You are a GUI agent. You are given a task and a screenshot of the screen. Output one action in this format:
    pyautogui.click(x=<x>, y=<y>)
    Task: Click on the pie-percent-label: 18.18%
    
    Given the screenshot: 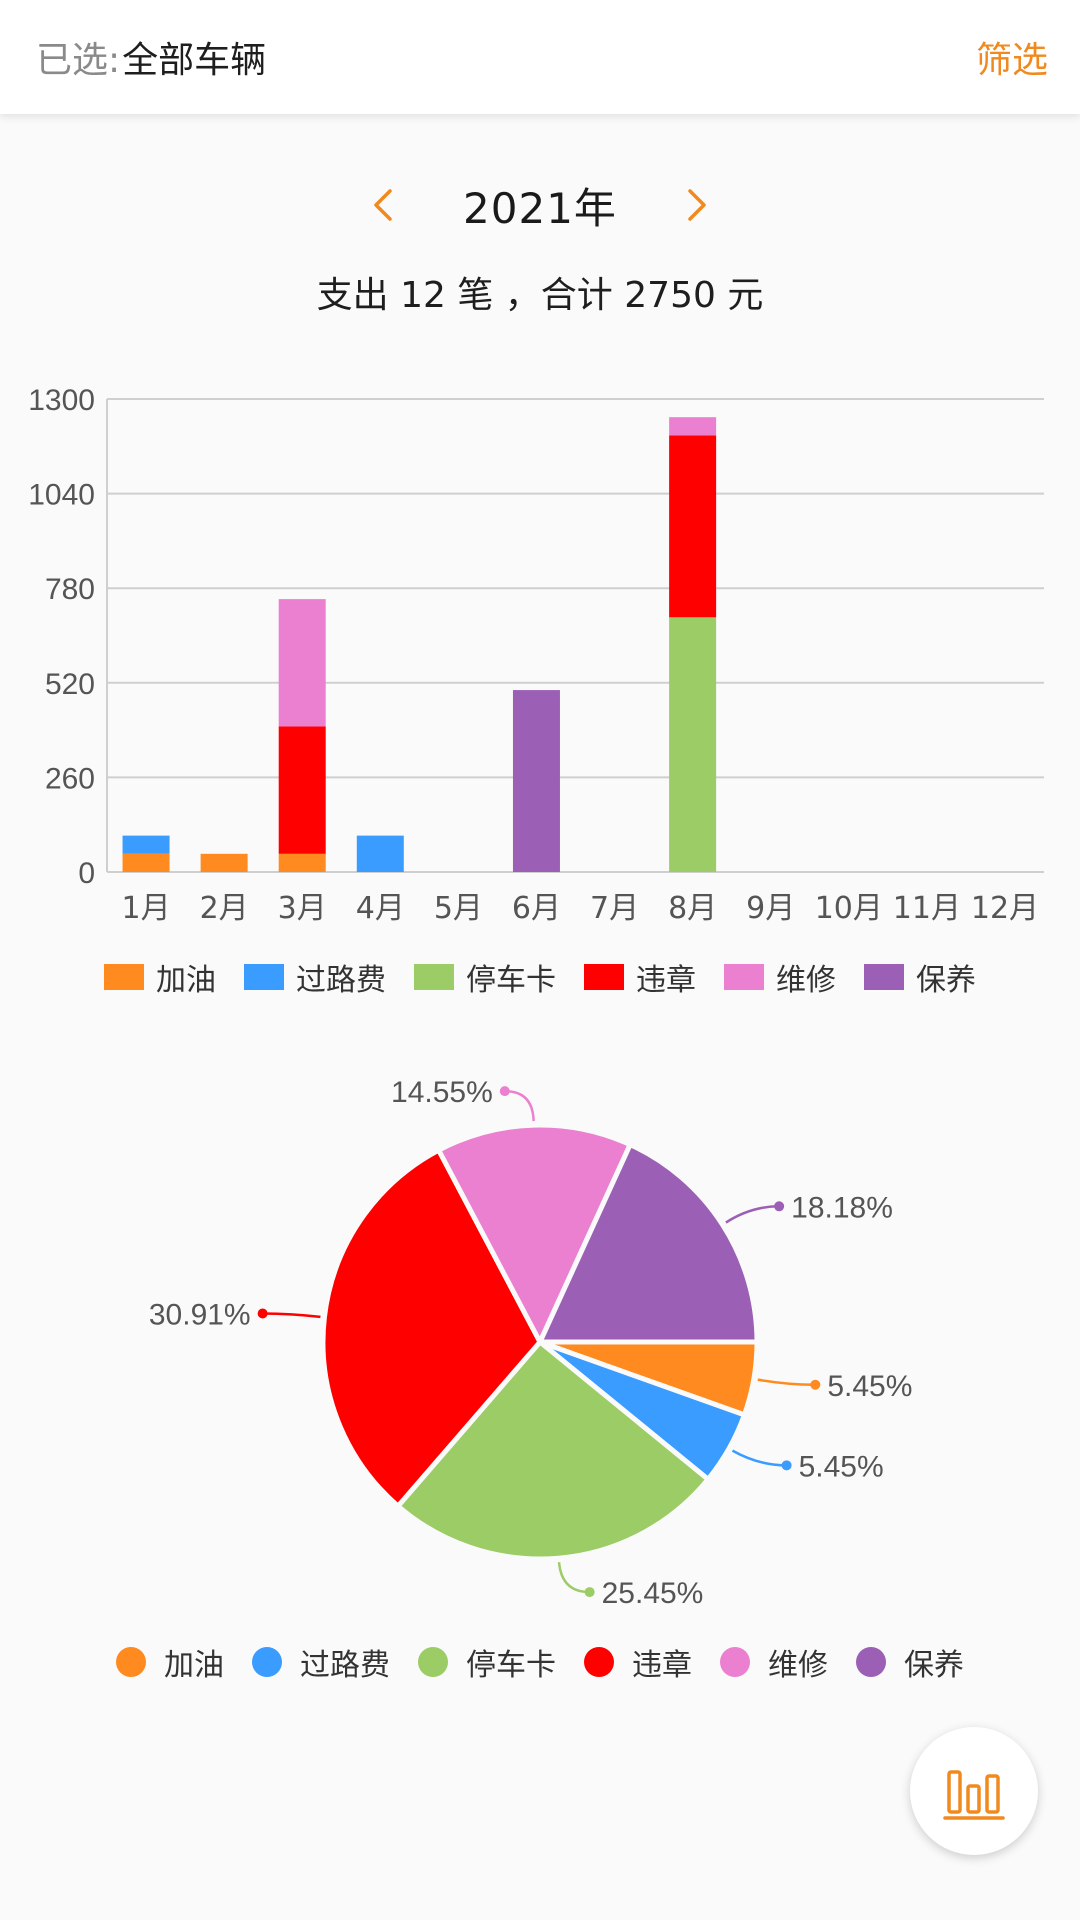 What is the action you would take?
    pyautogui.click(x=842, y=1207)
    